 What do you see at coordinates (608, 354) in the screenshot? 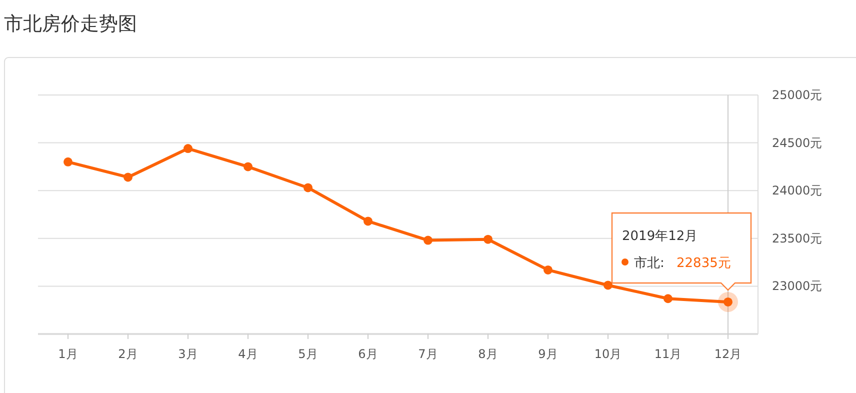
I see `x-tick-label: 10月` at bounding box center [608, 354].